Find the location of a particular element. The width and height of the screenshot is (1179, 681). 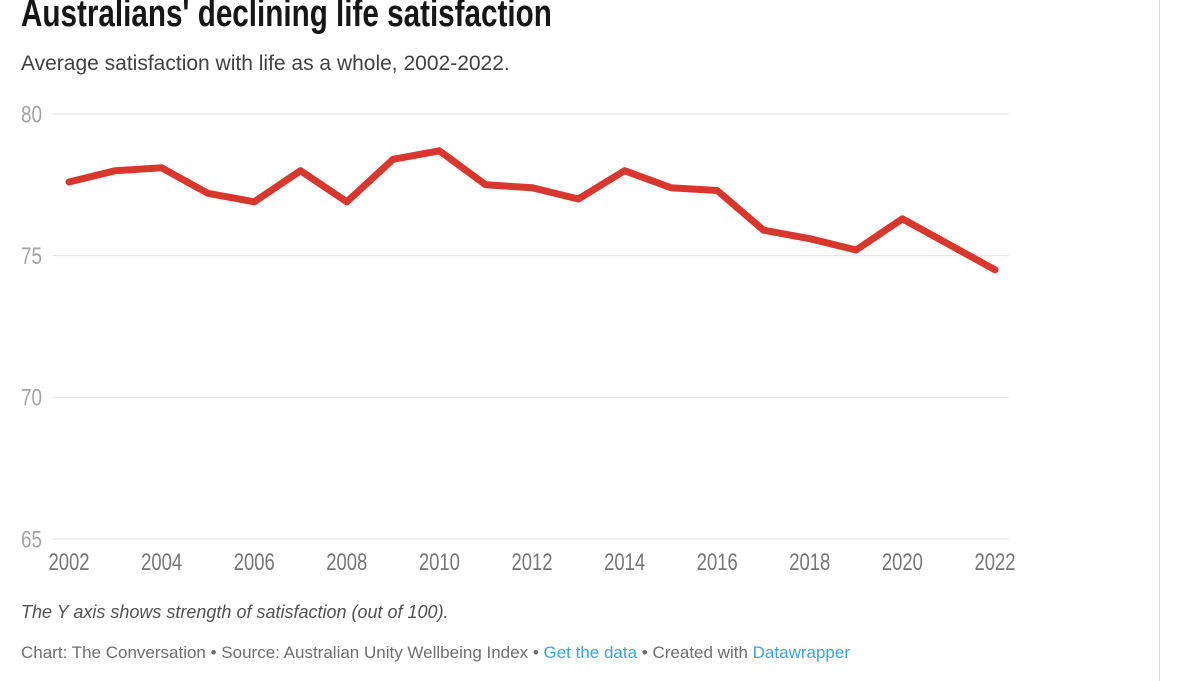

y-axis-tick-label: 70 is located at coordinates (31, 398).